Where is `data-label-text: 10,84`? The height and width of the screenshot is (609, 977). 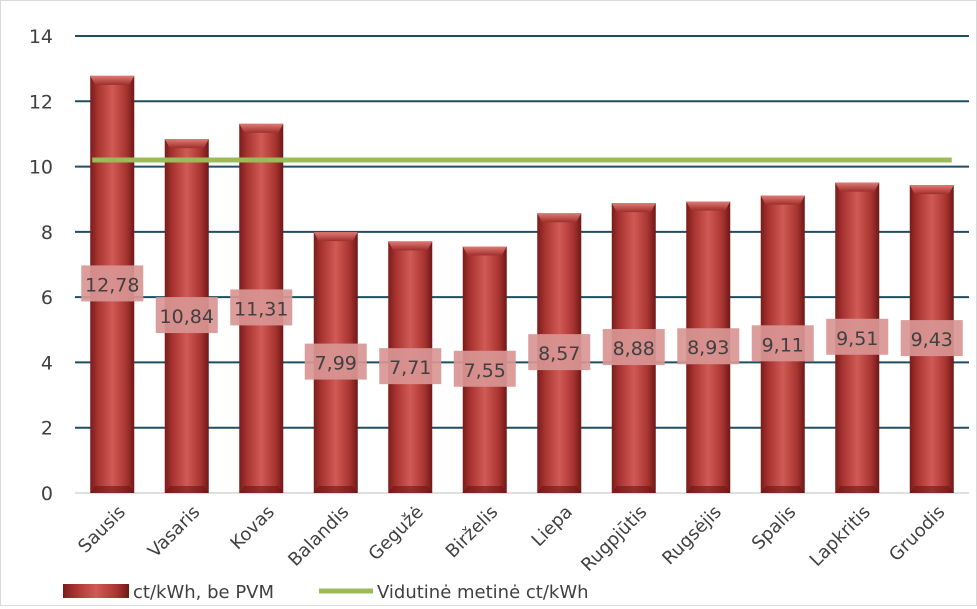 data-label-text: 10,84 is located at coordinates (187, 317).